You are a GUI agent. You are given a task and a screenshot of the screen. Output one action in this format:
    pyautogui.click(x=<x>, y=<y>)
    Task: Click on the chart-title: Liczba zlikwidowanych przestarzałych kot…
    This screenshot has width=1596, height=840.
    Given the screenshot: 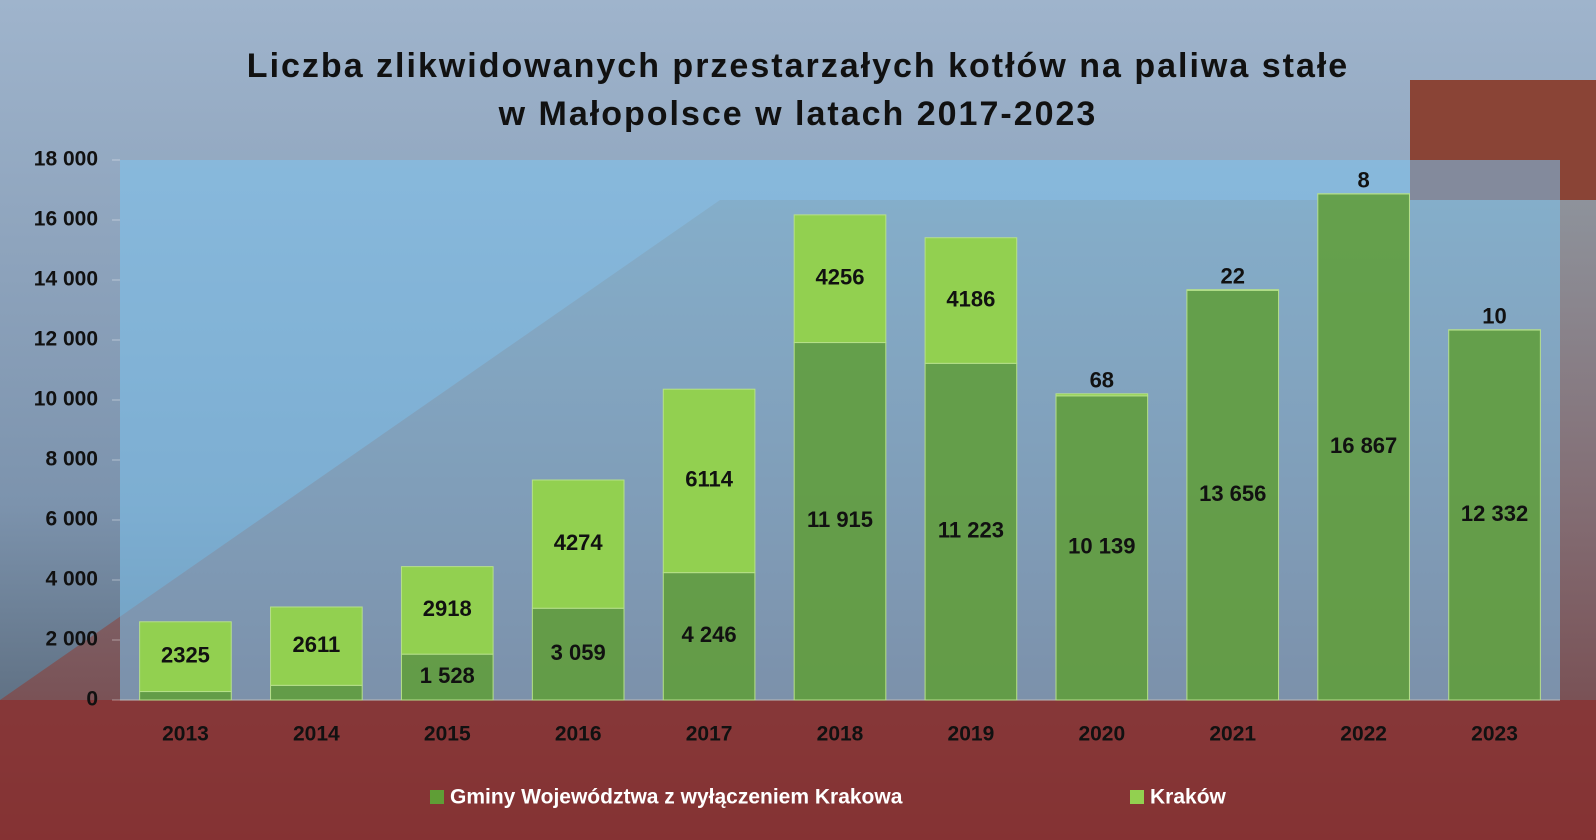 What is the action you would take?
    pyautogui.click(x=798, y=66)
    